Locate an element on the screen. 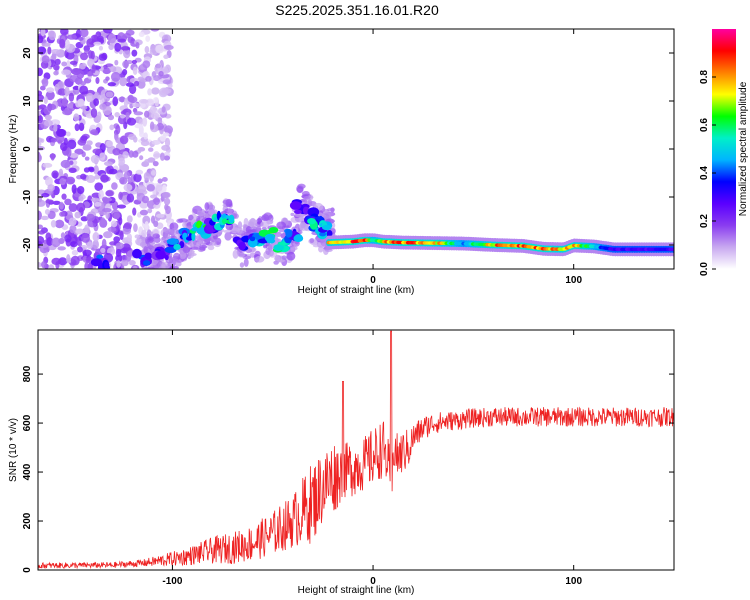  figure-title: S225.2025.351.16.01.R20 is located at coordinates (357, 10).